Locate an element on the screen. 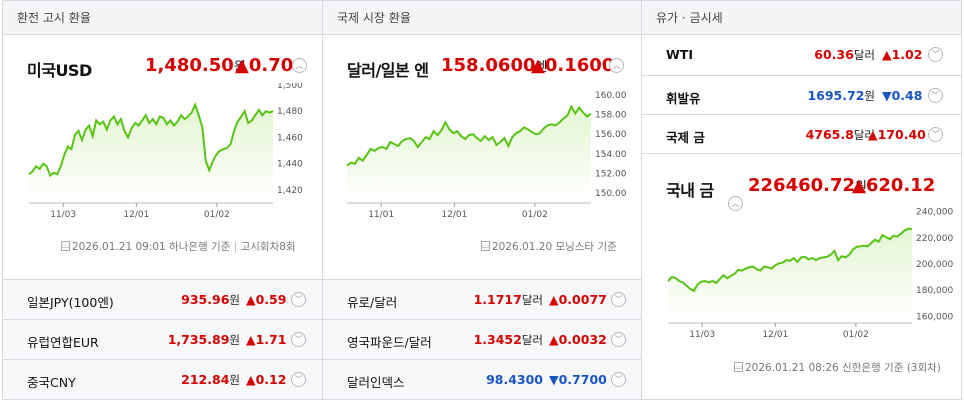 This screenshot has height=400, width=964. x-tick-label: 11/01 is located at coordinates (381, 215).